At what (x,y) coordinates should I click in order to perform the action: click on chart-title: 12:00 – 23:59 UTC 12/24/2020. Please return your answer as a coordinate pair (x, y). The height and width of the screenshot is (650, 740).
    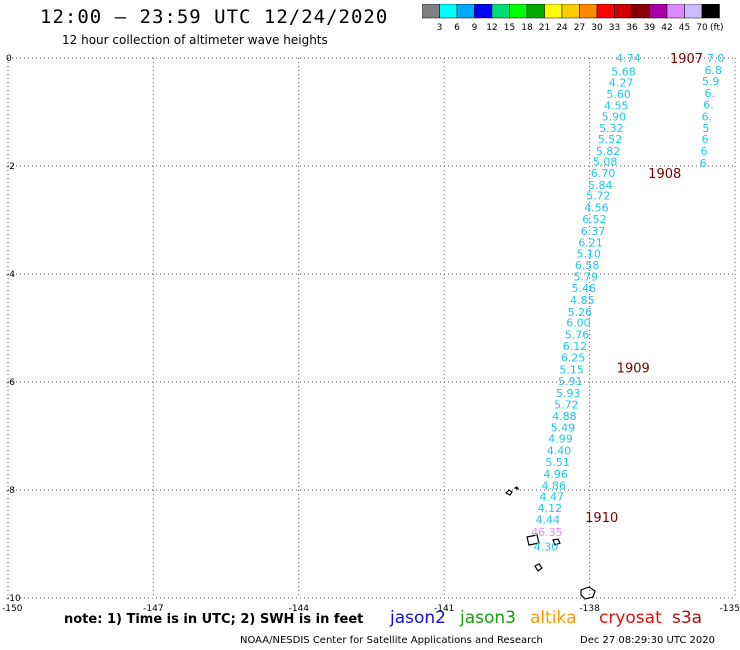
    Looking at the image, I should click on (214, 17).